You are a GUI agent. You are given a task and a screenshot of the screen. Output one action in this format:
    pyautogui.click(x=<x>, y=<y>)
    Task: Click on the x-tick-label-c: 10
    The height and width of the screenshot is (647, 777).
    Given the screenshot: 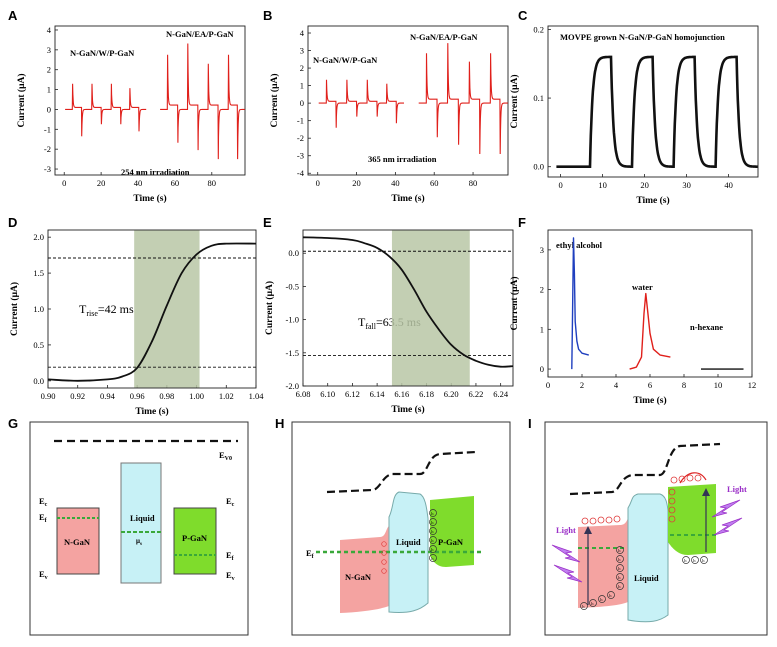 What is the action you would take?
    pyautogui.click(x=602, y=185)
    